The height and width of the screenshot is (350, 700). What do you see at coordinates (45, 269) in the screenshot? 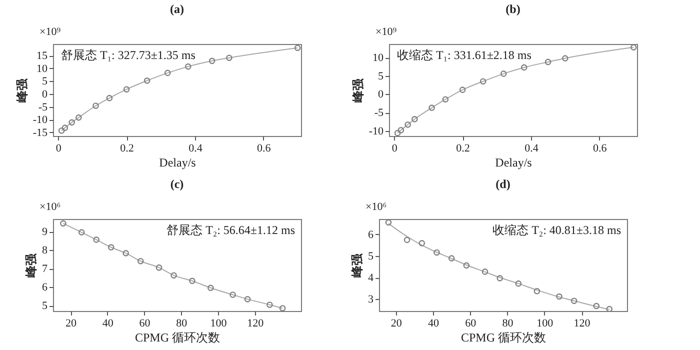
I see `y-tick-label: 7` at bounding box center [45, 269].